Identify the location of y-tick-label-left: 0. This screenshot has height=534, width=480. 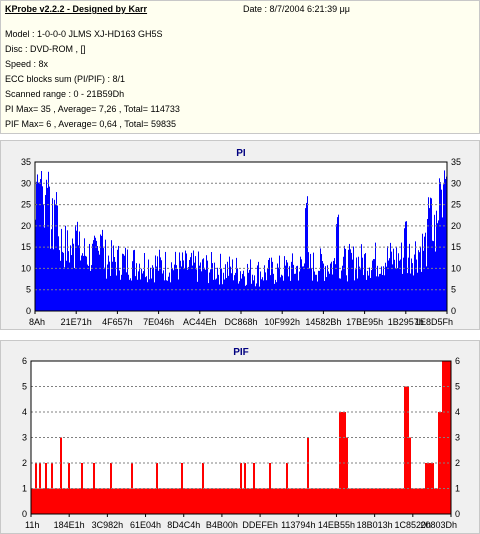
(28, 311).